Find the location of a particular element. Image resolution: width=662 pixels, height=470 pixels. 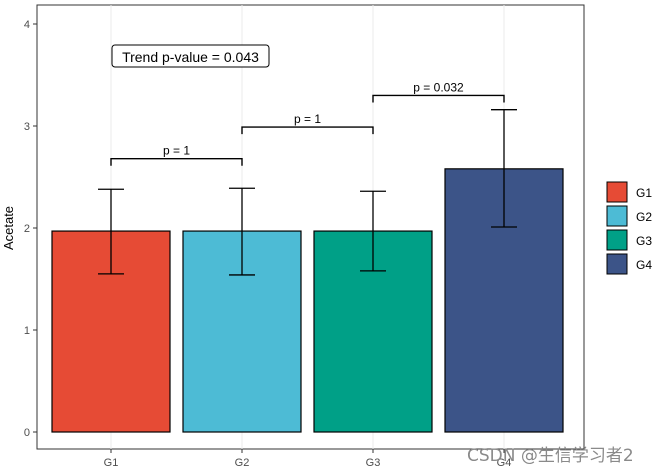

y-tick-label: 4 is located at coordinates (27, 25).